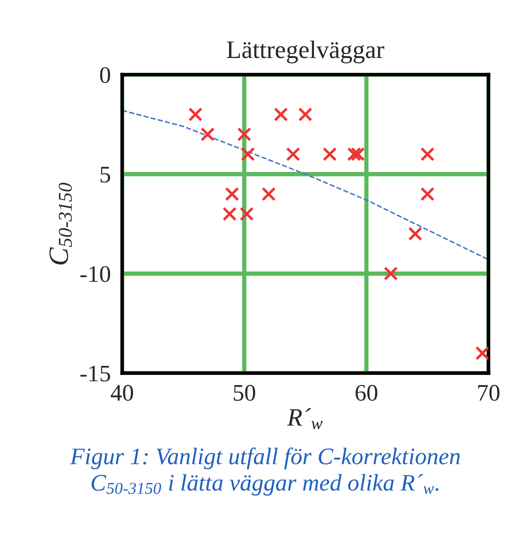 The width and height of the screenshot is (531, 533). What do you see at coordinates (60, 223) in the screenshot?
I see `y-axis-title: C$_{50-3150}$` at bounding box center [60, 223].